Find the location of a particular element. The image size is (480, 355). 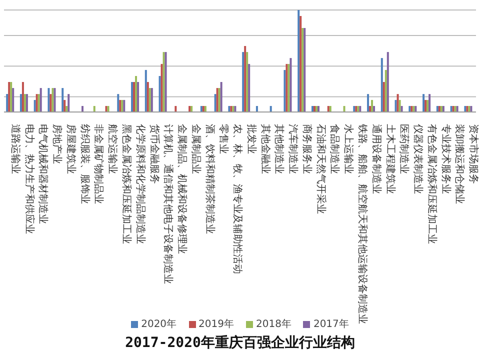

x-tick-label: 计算机、通信和其他电子设备制造业 is located at coordinates (168, 204).